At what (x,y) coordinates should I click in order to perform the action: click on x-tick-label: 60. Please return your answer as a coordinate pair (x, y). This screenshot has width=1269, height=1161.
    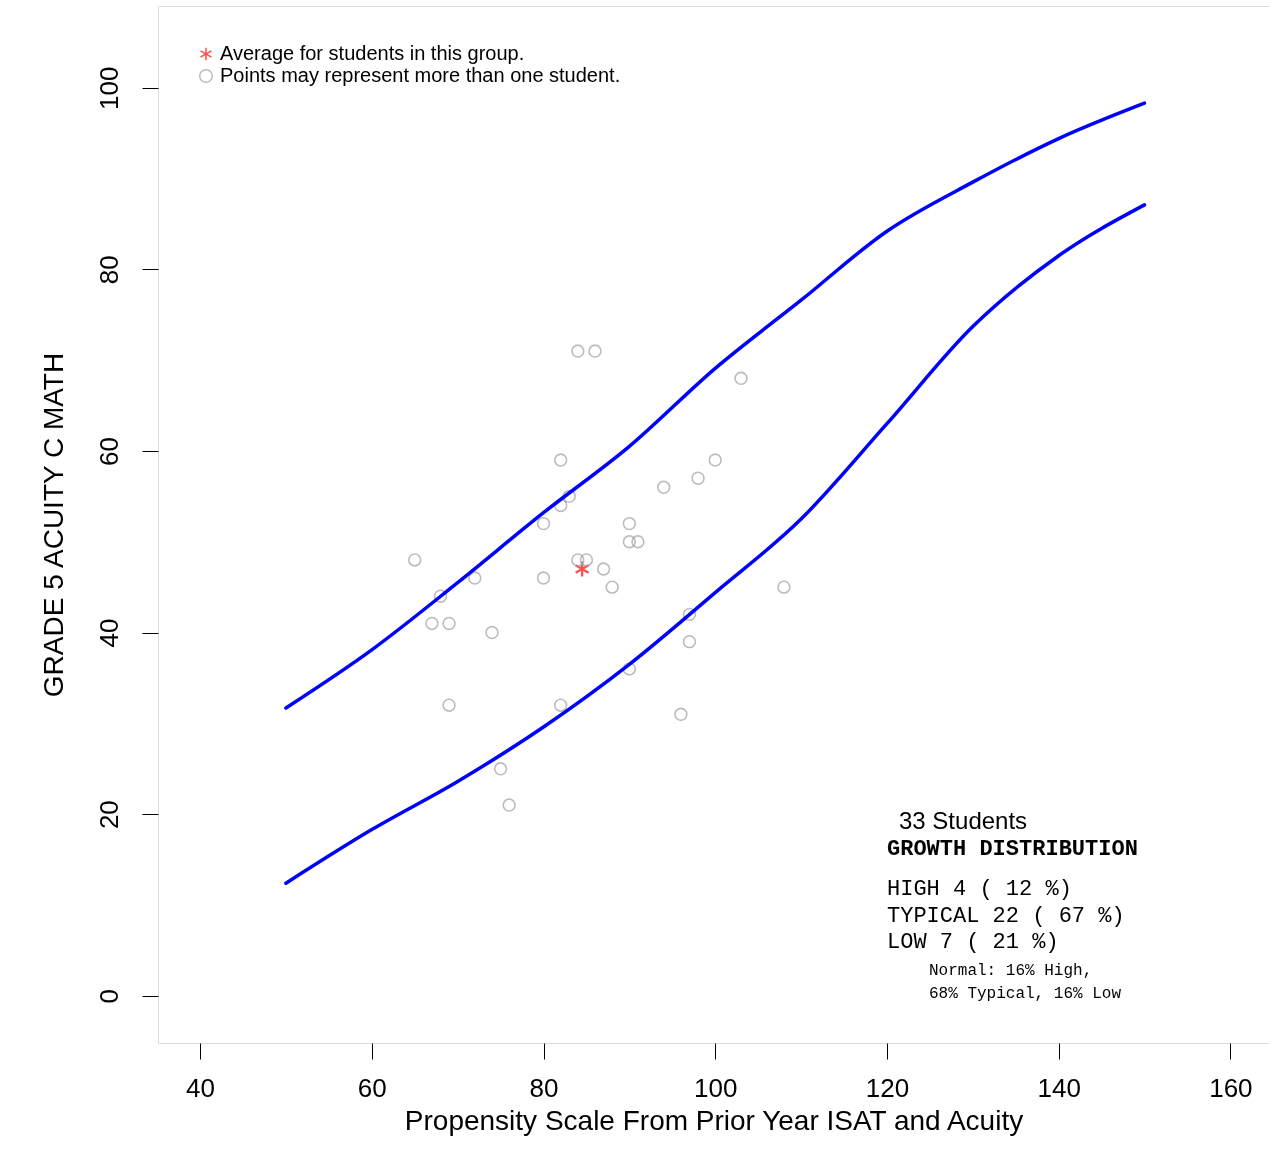
    Looking at the image, I should click on (372, 1087).